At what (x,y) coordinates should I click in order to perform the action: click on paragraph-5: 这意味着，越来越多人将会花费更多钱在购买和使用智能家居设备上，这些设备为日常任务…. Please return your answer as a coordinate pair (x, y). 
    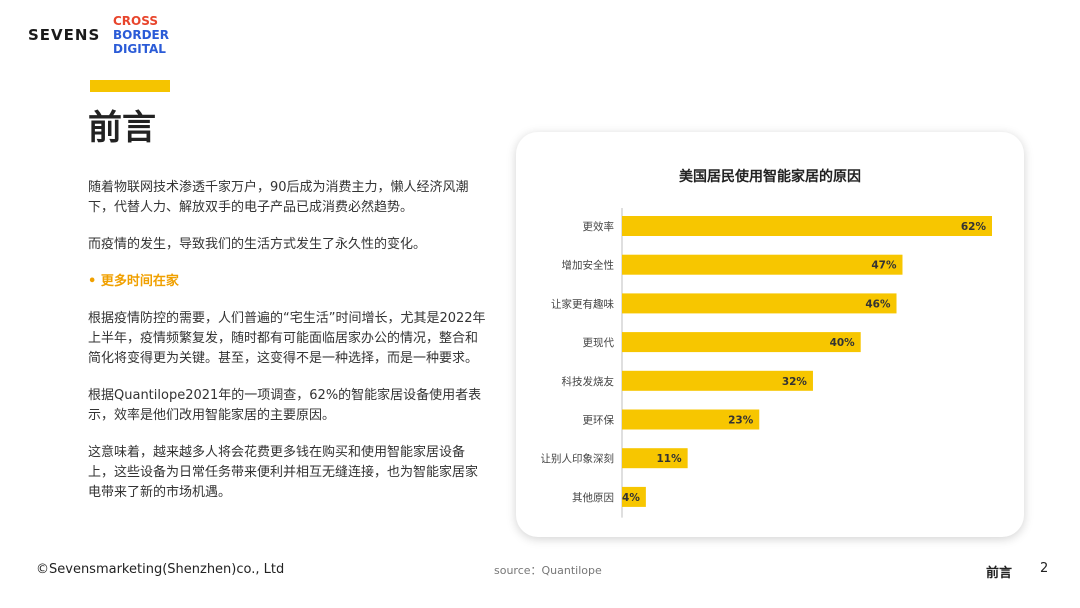
    Looking at the image, I should click on (283, 472).